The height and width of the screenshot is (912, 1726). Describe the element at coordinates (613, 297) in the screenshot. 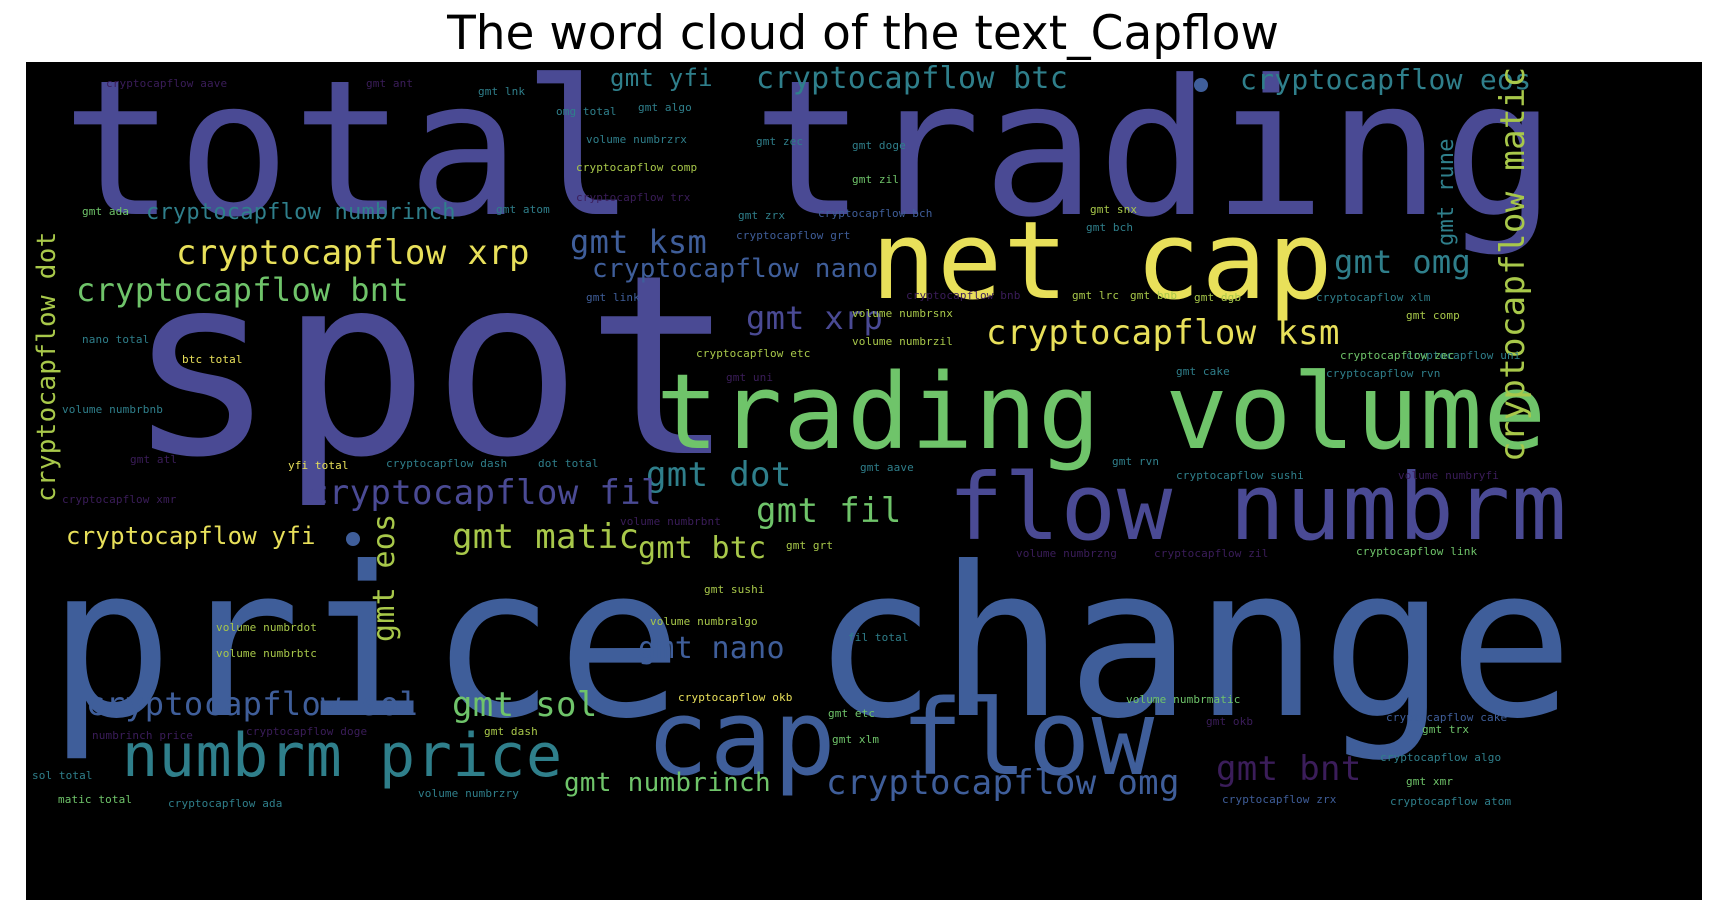

I see `small-word: gmt link` at that location.